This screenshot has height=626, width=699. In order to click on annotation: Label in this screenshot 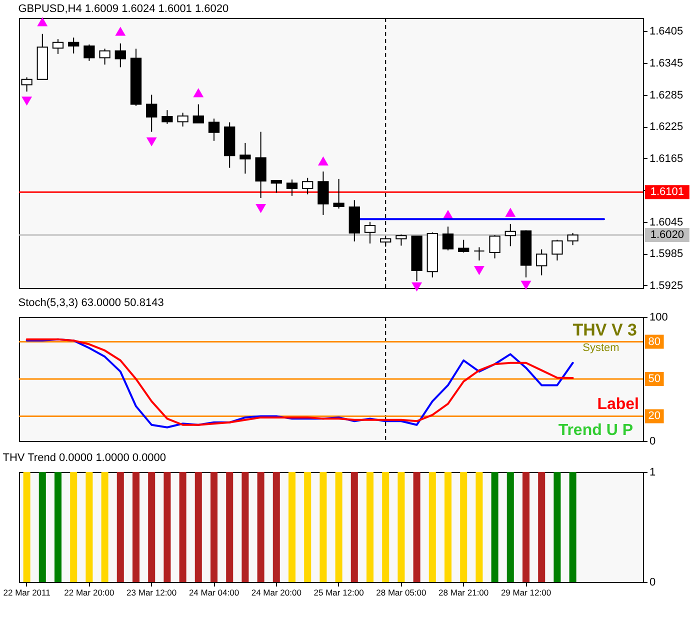, I will do `click(618, 404)`.